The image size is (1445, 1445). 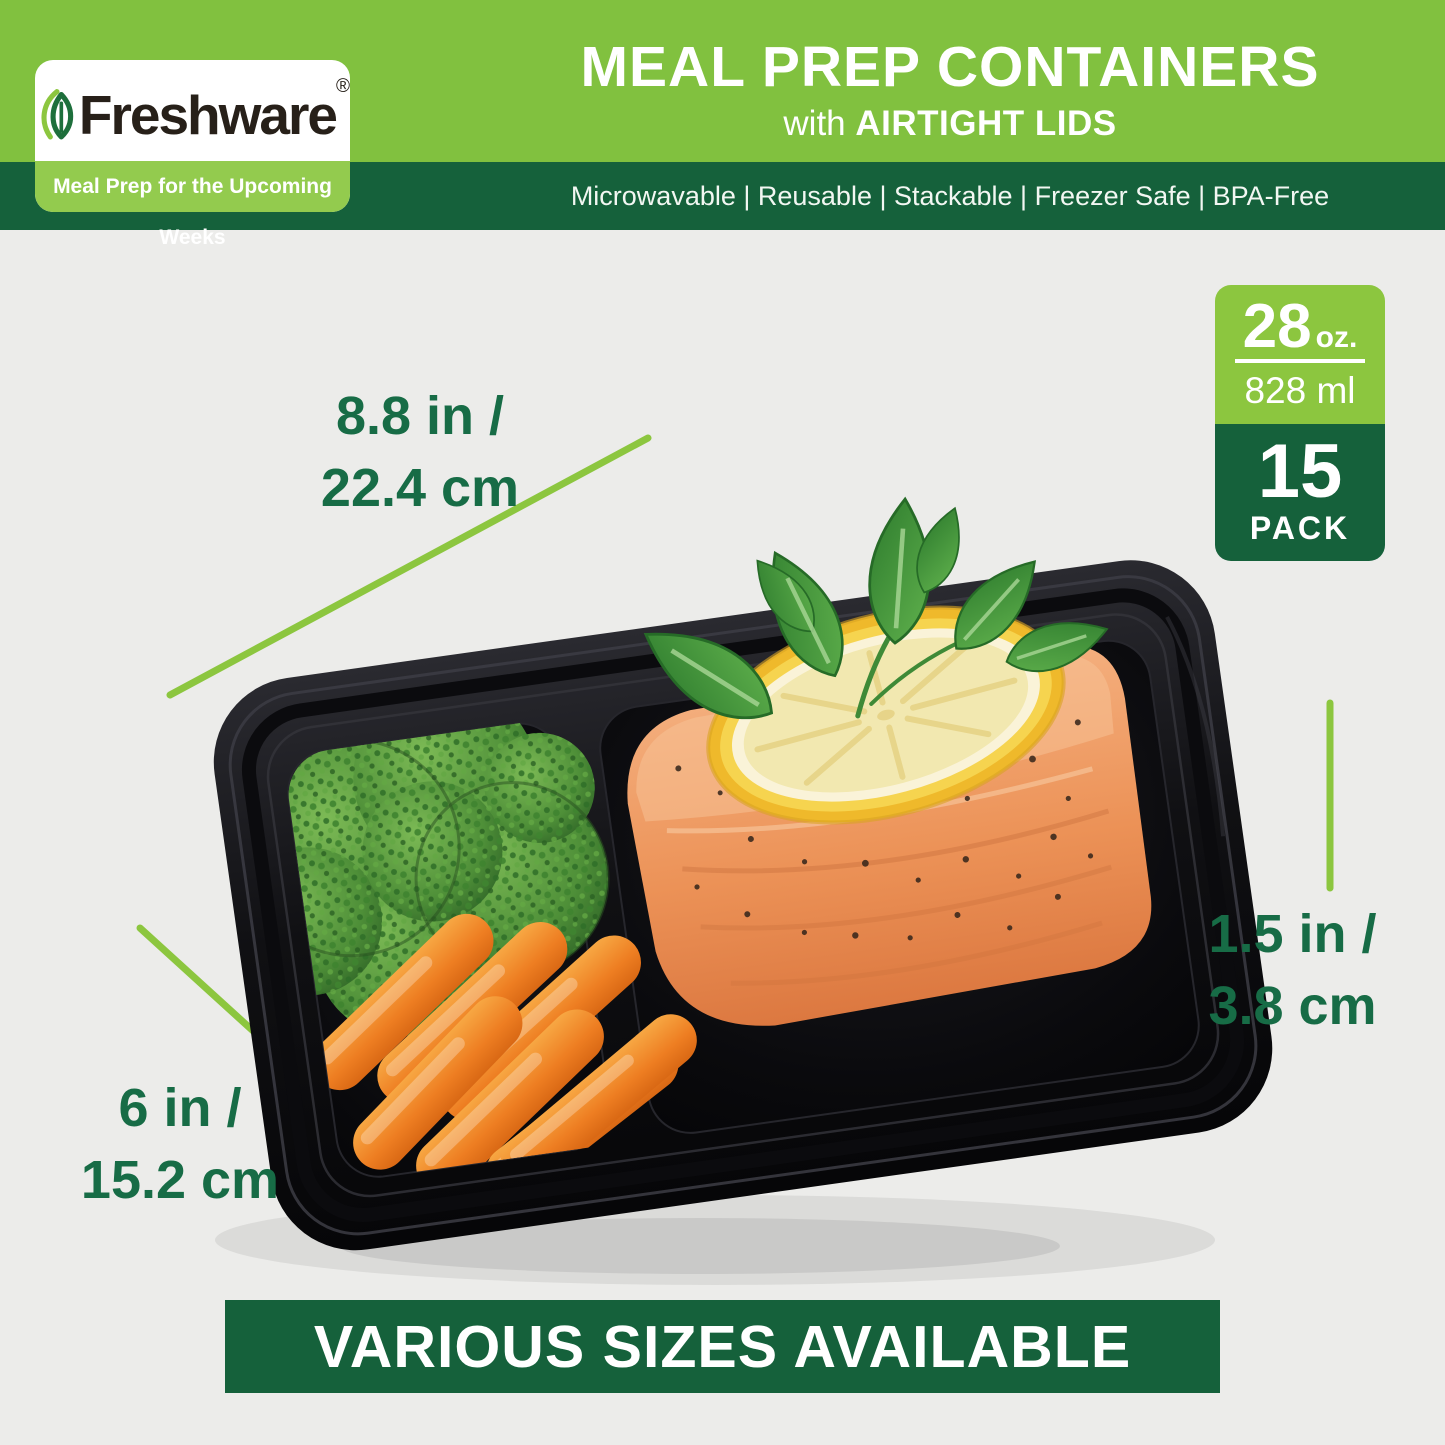 What do you see at coordinates (192, 205) in the screenshot?
I see `brand-tagline: Meal Prep for the Upcoming Weeks` at bounding box center [192, 205].